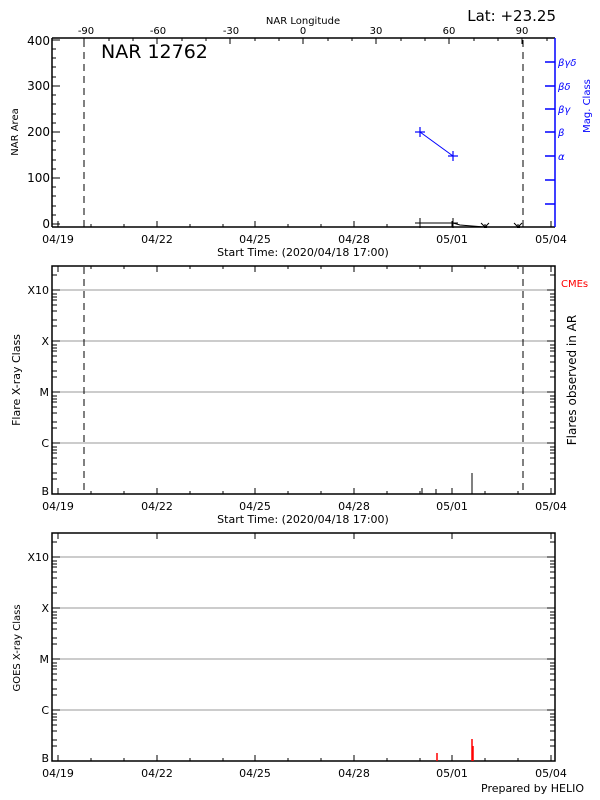 This screenshot has height=800, width=600. I want to click on mag-class-label: α, so click(561, 157).